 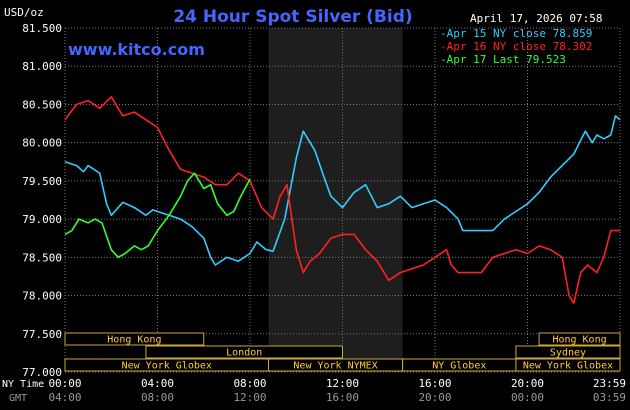 I want to click on y-tick-label: 77.500, so click(x=42, y=334).